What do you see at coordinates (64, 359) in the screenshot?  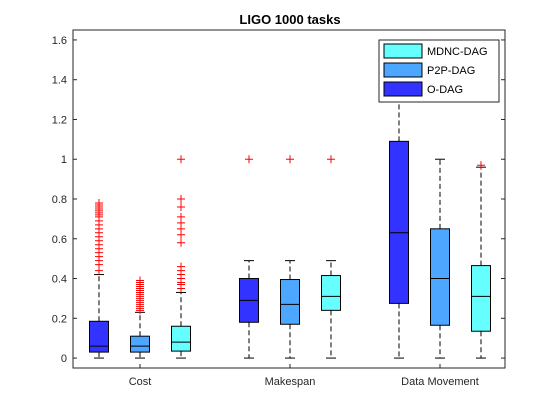 I see `y-tick-label: 0` at bounding box center [64, 359].